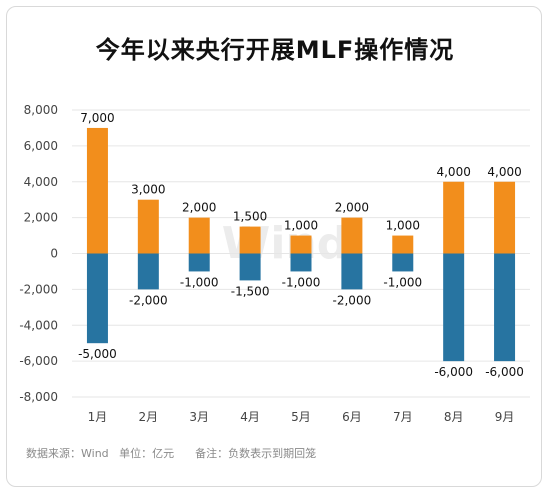 This screenshot has height=495, width=550. Describe the element at coordinates (403, 262) in the screenshot. I see `negative-bar-7月` at that location.